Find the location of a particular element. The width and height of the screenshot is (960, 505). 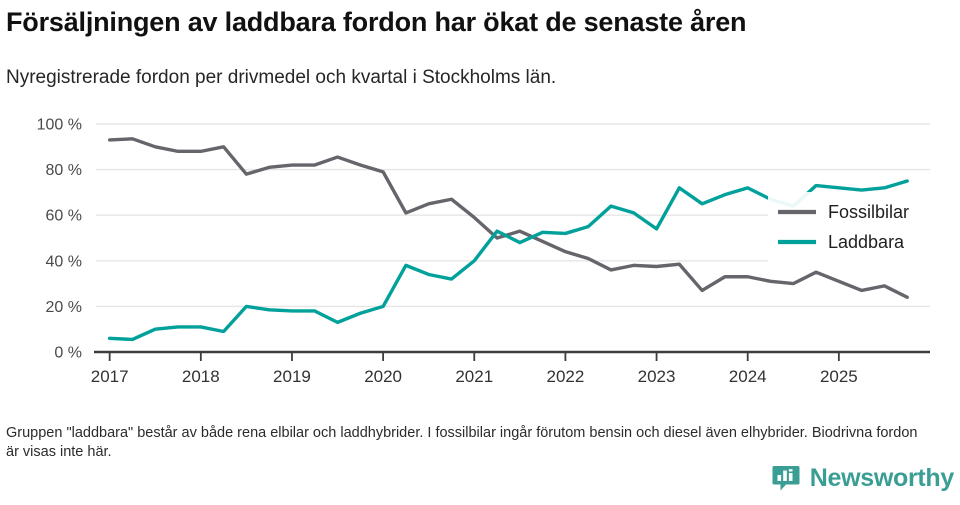

brand-logo: Newsworthy is located at coordinates (862, 478).